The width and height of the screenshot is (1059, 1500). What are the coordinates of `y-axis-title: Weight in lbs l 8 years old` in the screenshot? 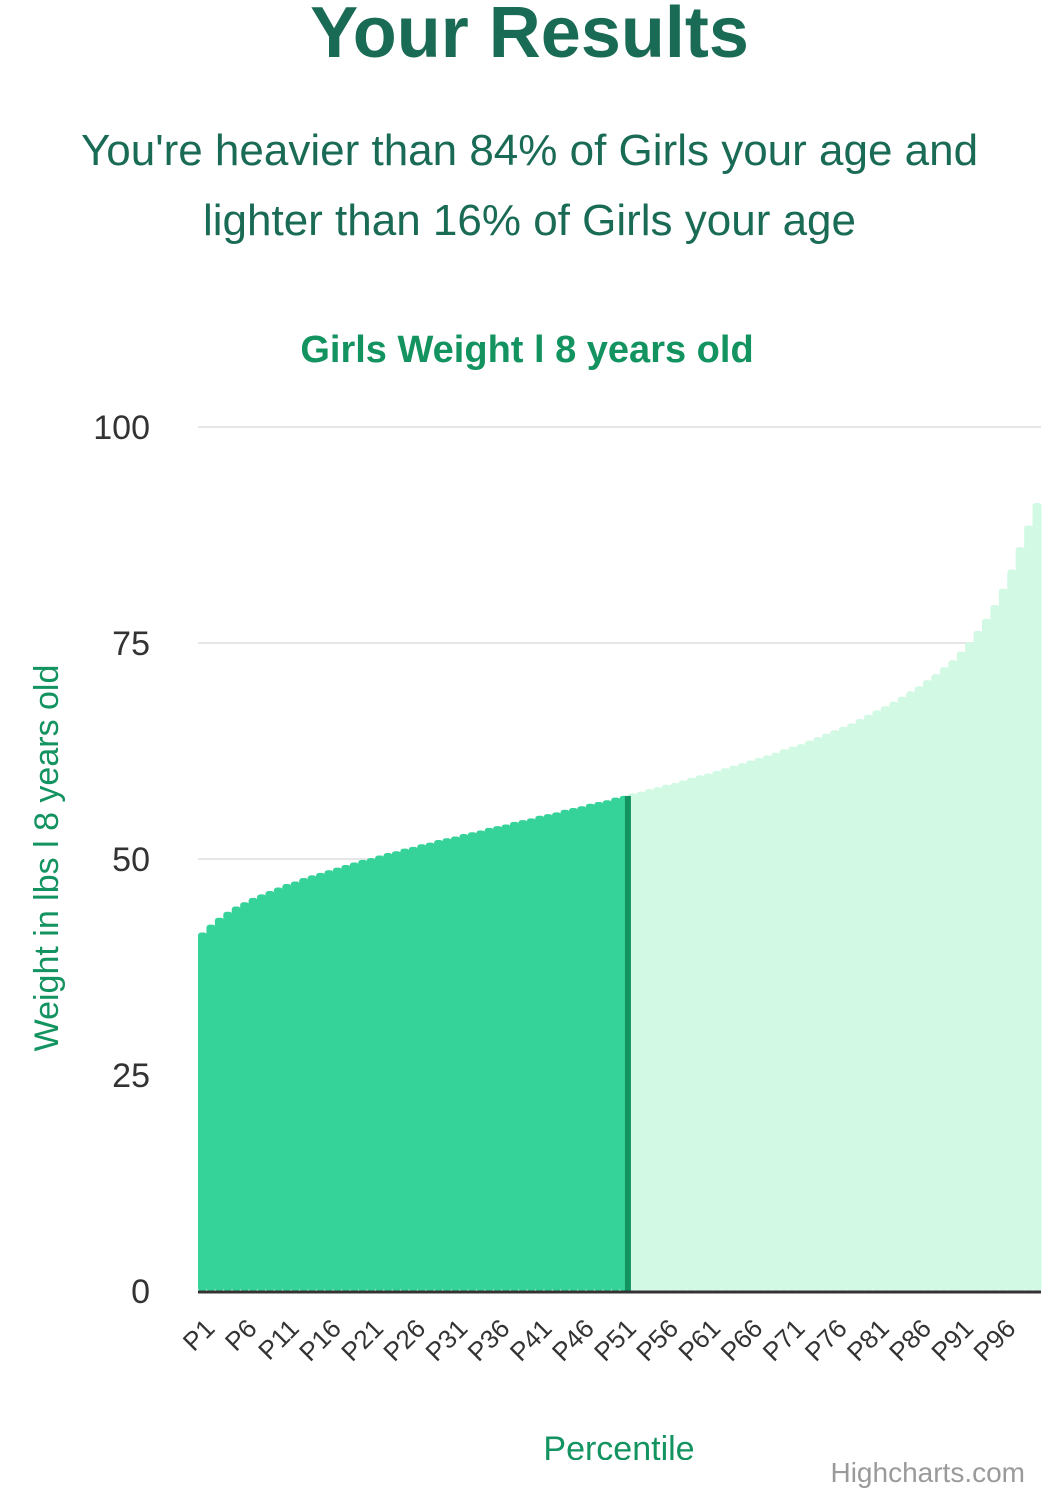 It's located at (47, 858).